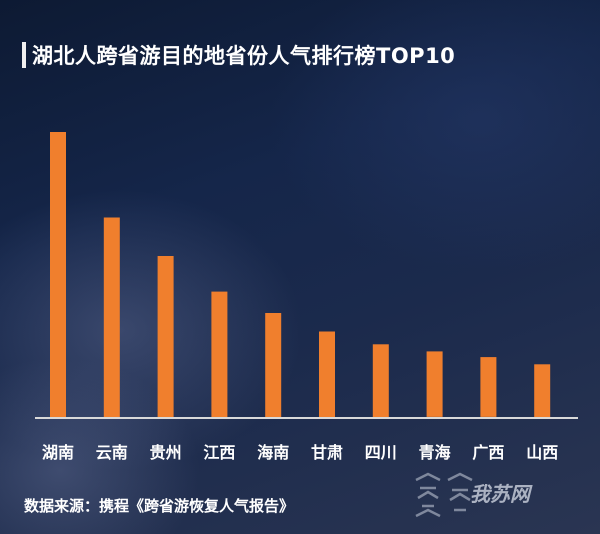  Describe the element at coordinates (219, 452) in the screenshot. I see `category-label-4: 江西` at that location.